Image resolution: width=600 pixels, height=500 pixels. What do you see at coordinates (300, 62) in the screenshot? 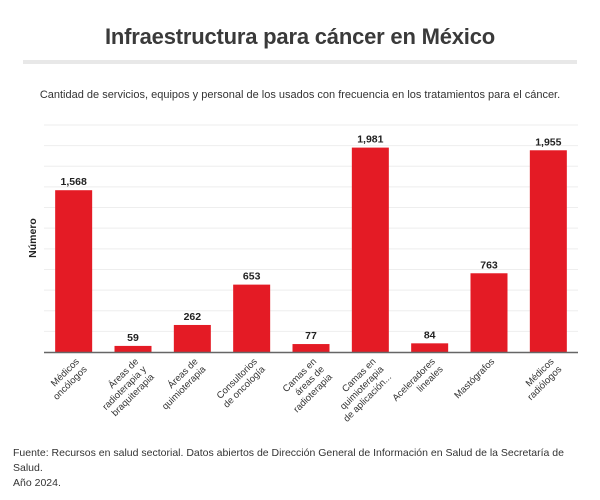
I see `title-divider` at bounding box center [300, 62].